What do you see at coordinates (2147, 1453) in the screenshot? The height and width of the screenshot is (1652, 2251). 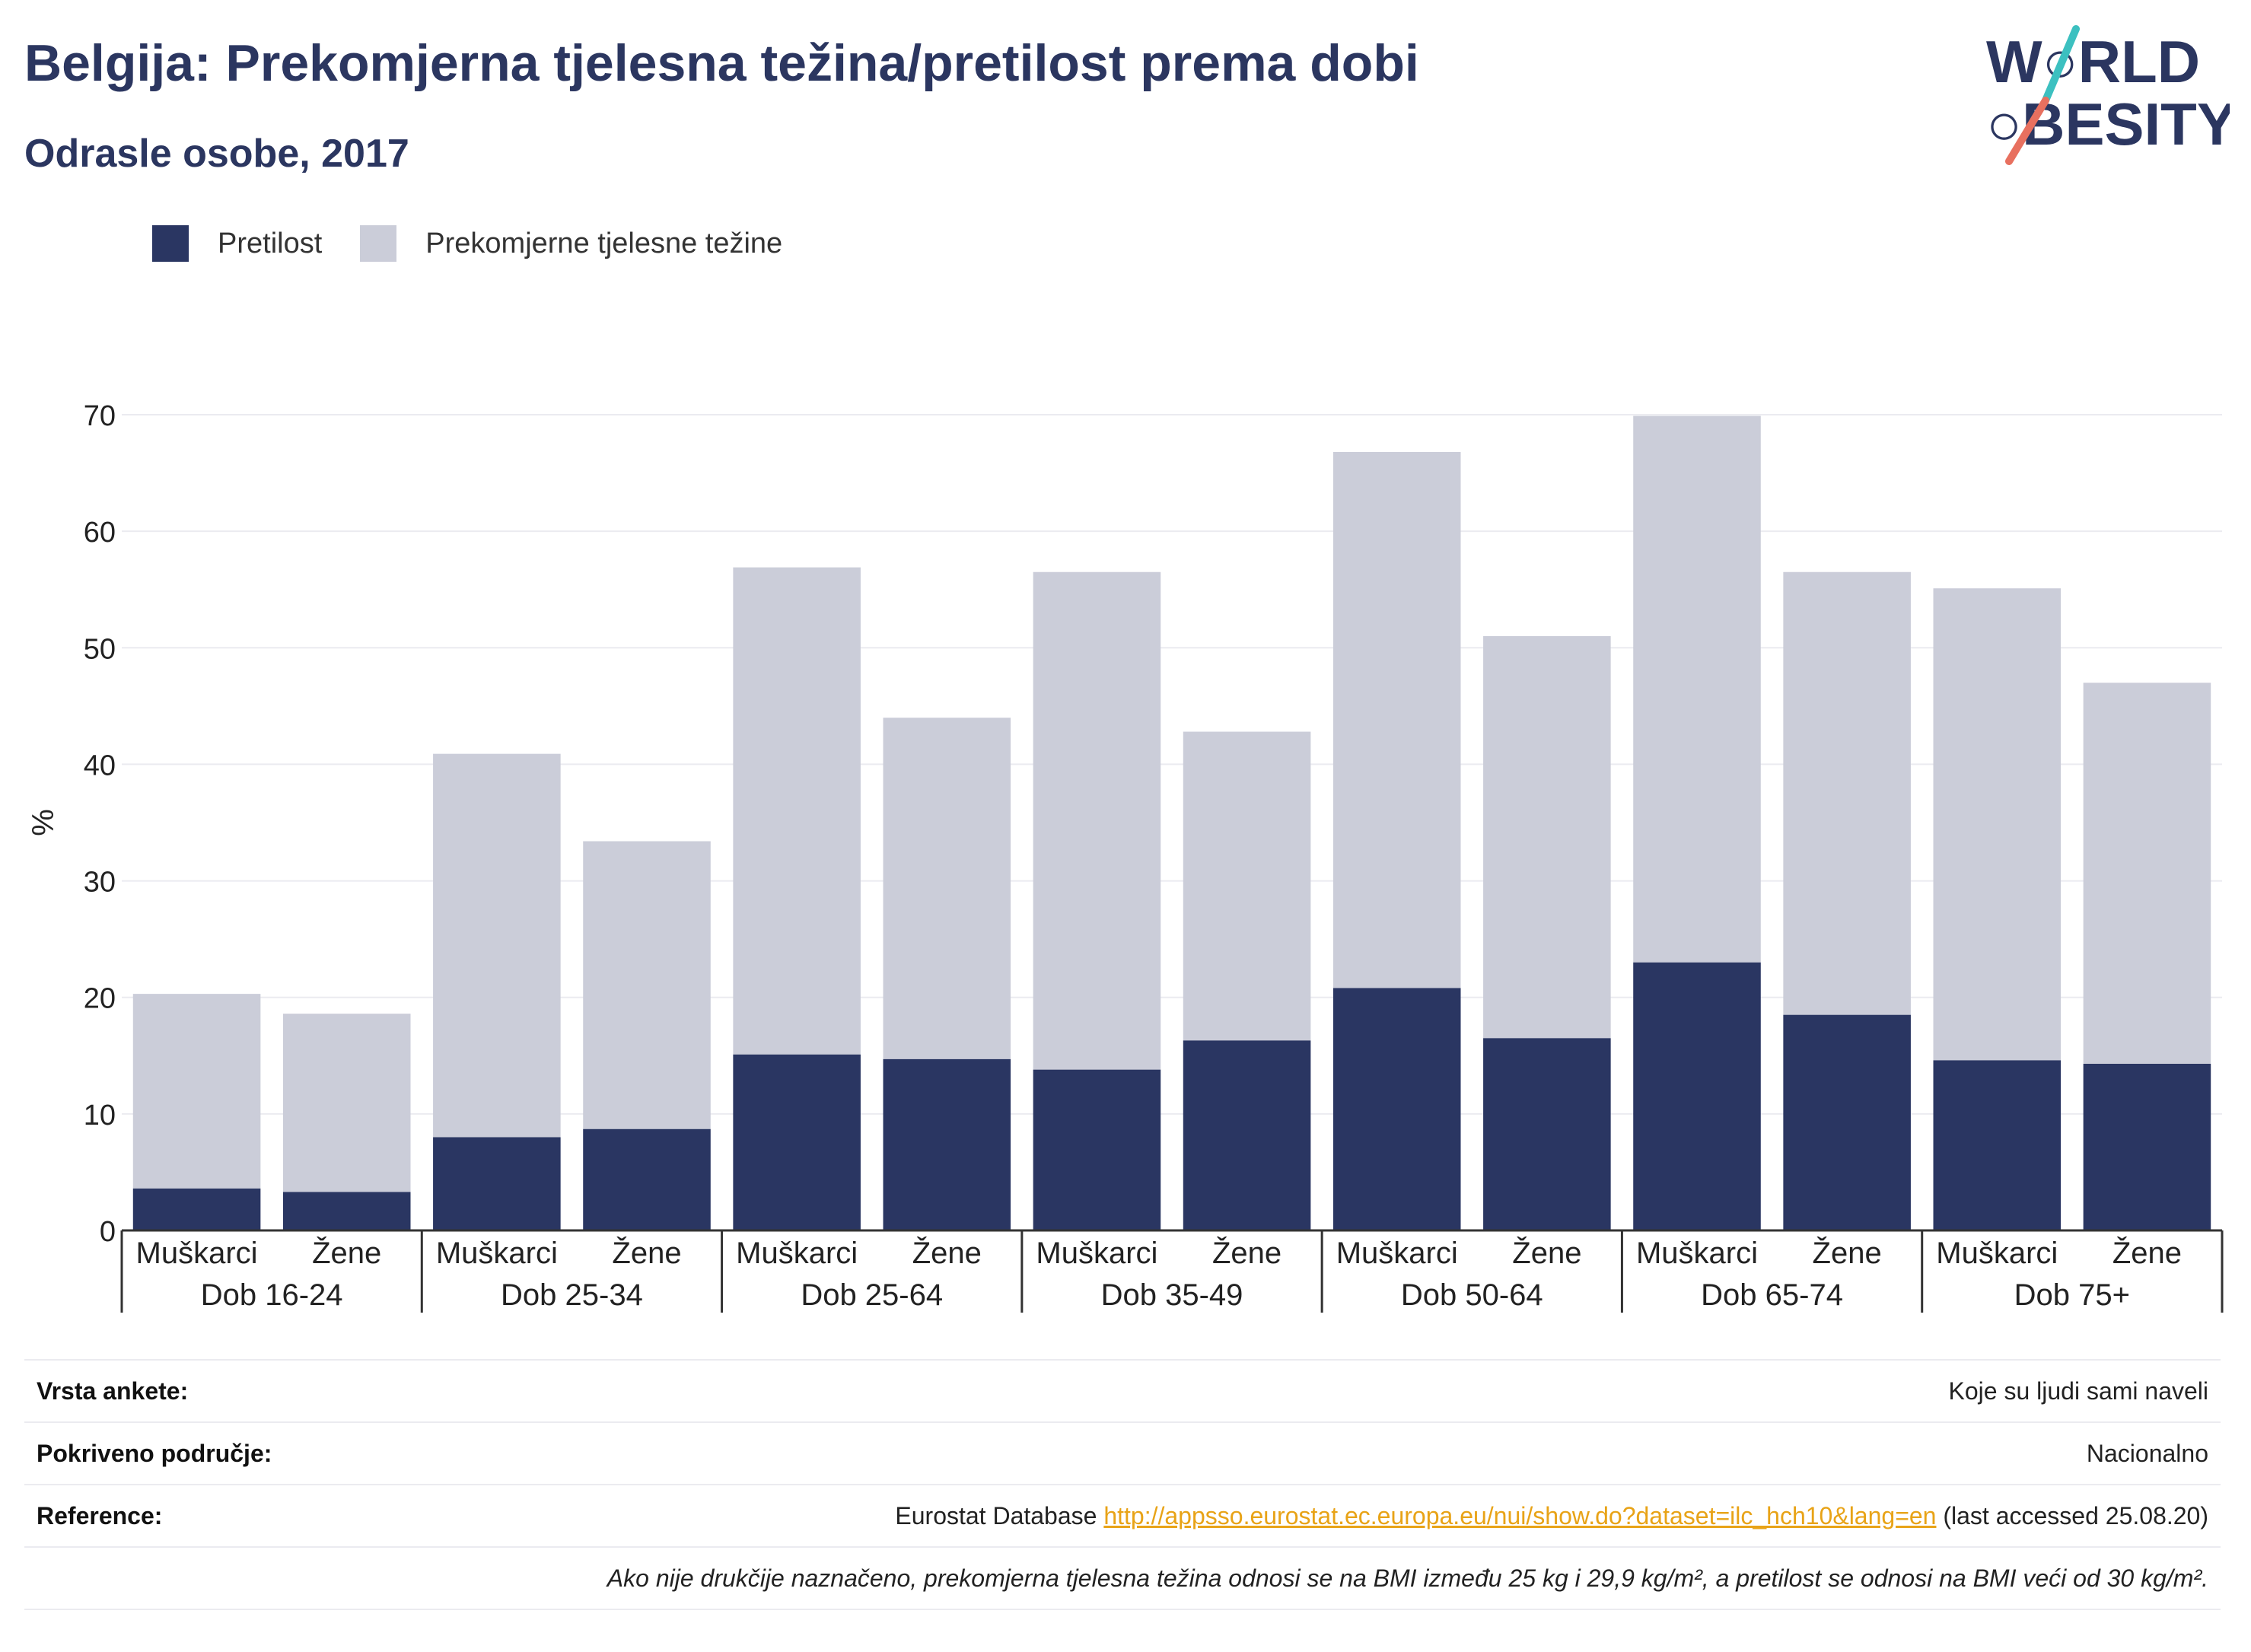 I see `coverage-value: Nacionalno` at bounding box center [2147, 1453].